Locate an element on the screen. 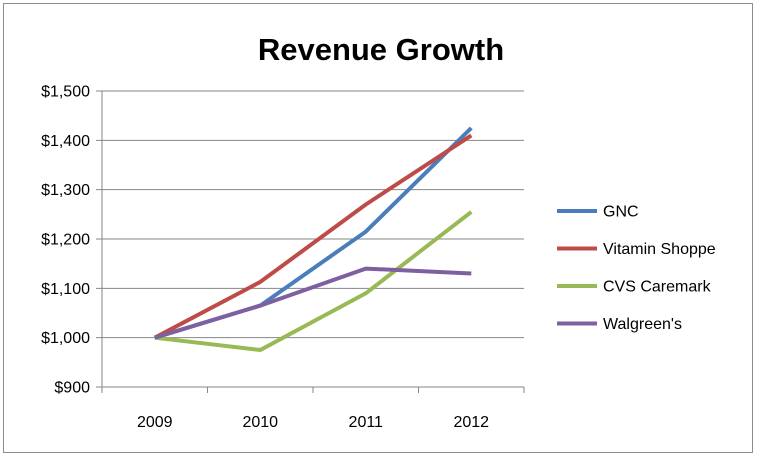 The image size is (758, 458). y-tick-label: $900 is located at coordinates (72, 388).